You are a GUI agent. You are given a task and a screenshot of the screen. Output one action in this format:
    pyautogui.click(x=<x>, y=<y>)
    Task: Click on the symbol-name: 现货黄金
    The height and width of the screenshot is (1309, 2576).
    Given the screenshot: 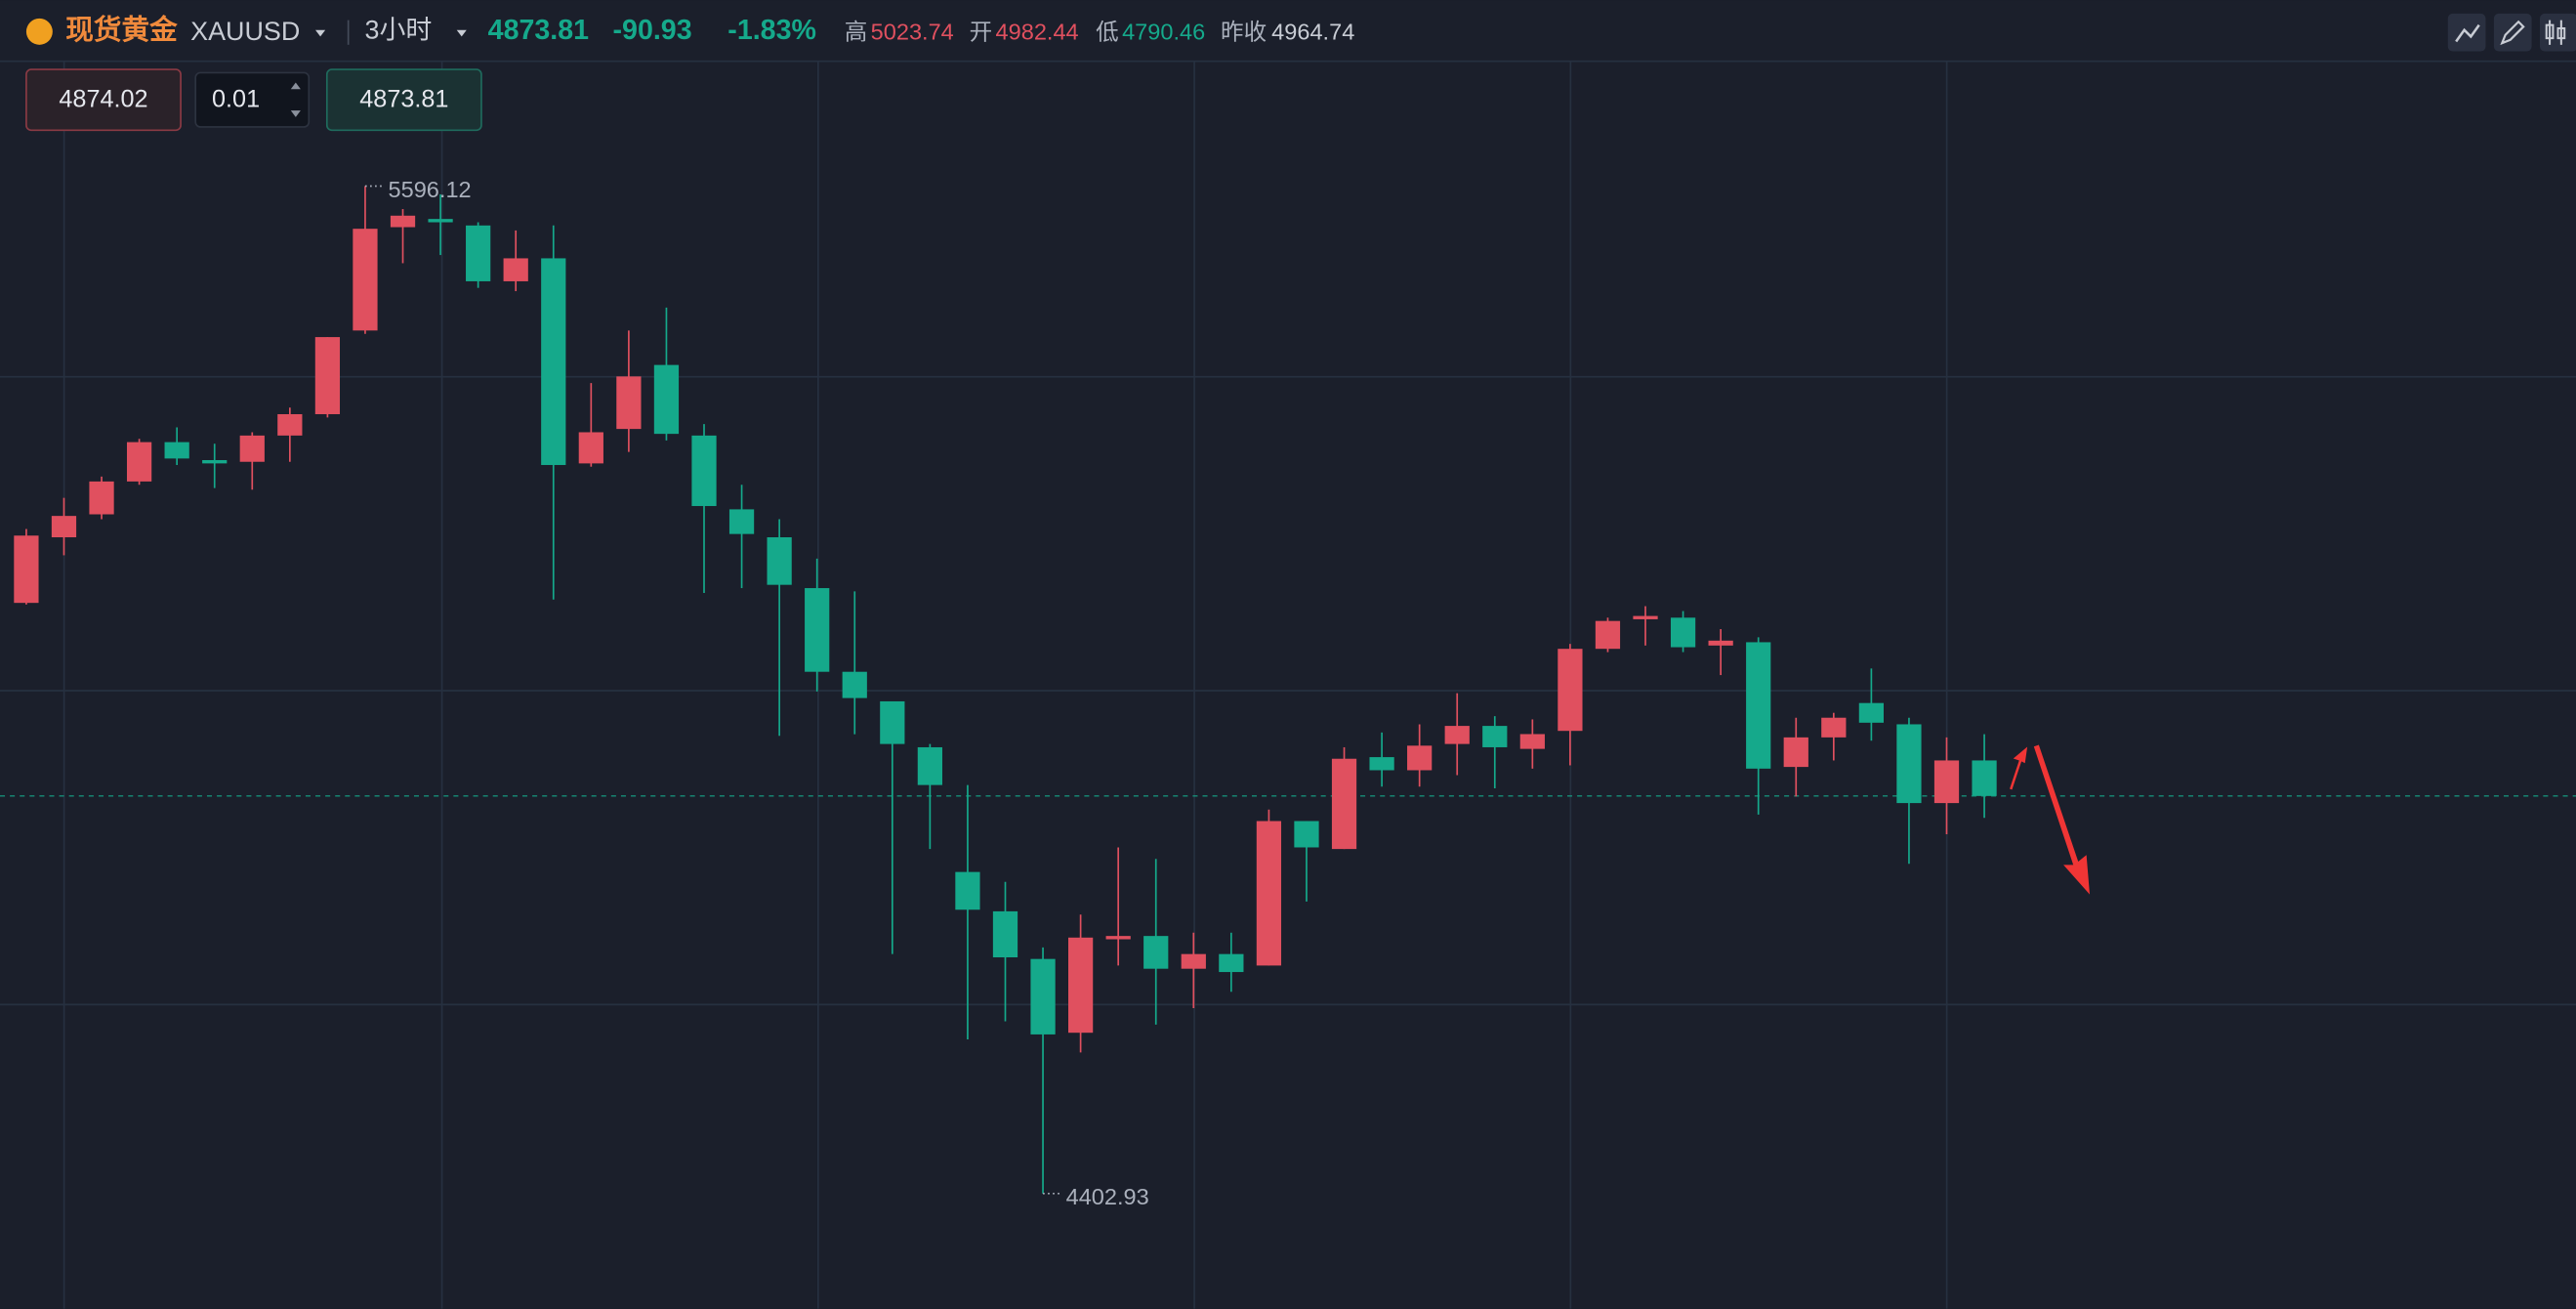 What is the action you would take?
    pyautogui.click(x=121, y=30)
    